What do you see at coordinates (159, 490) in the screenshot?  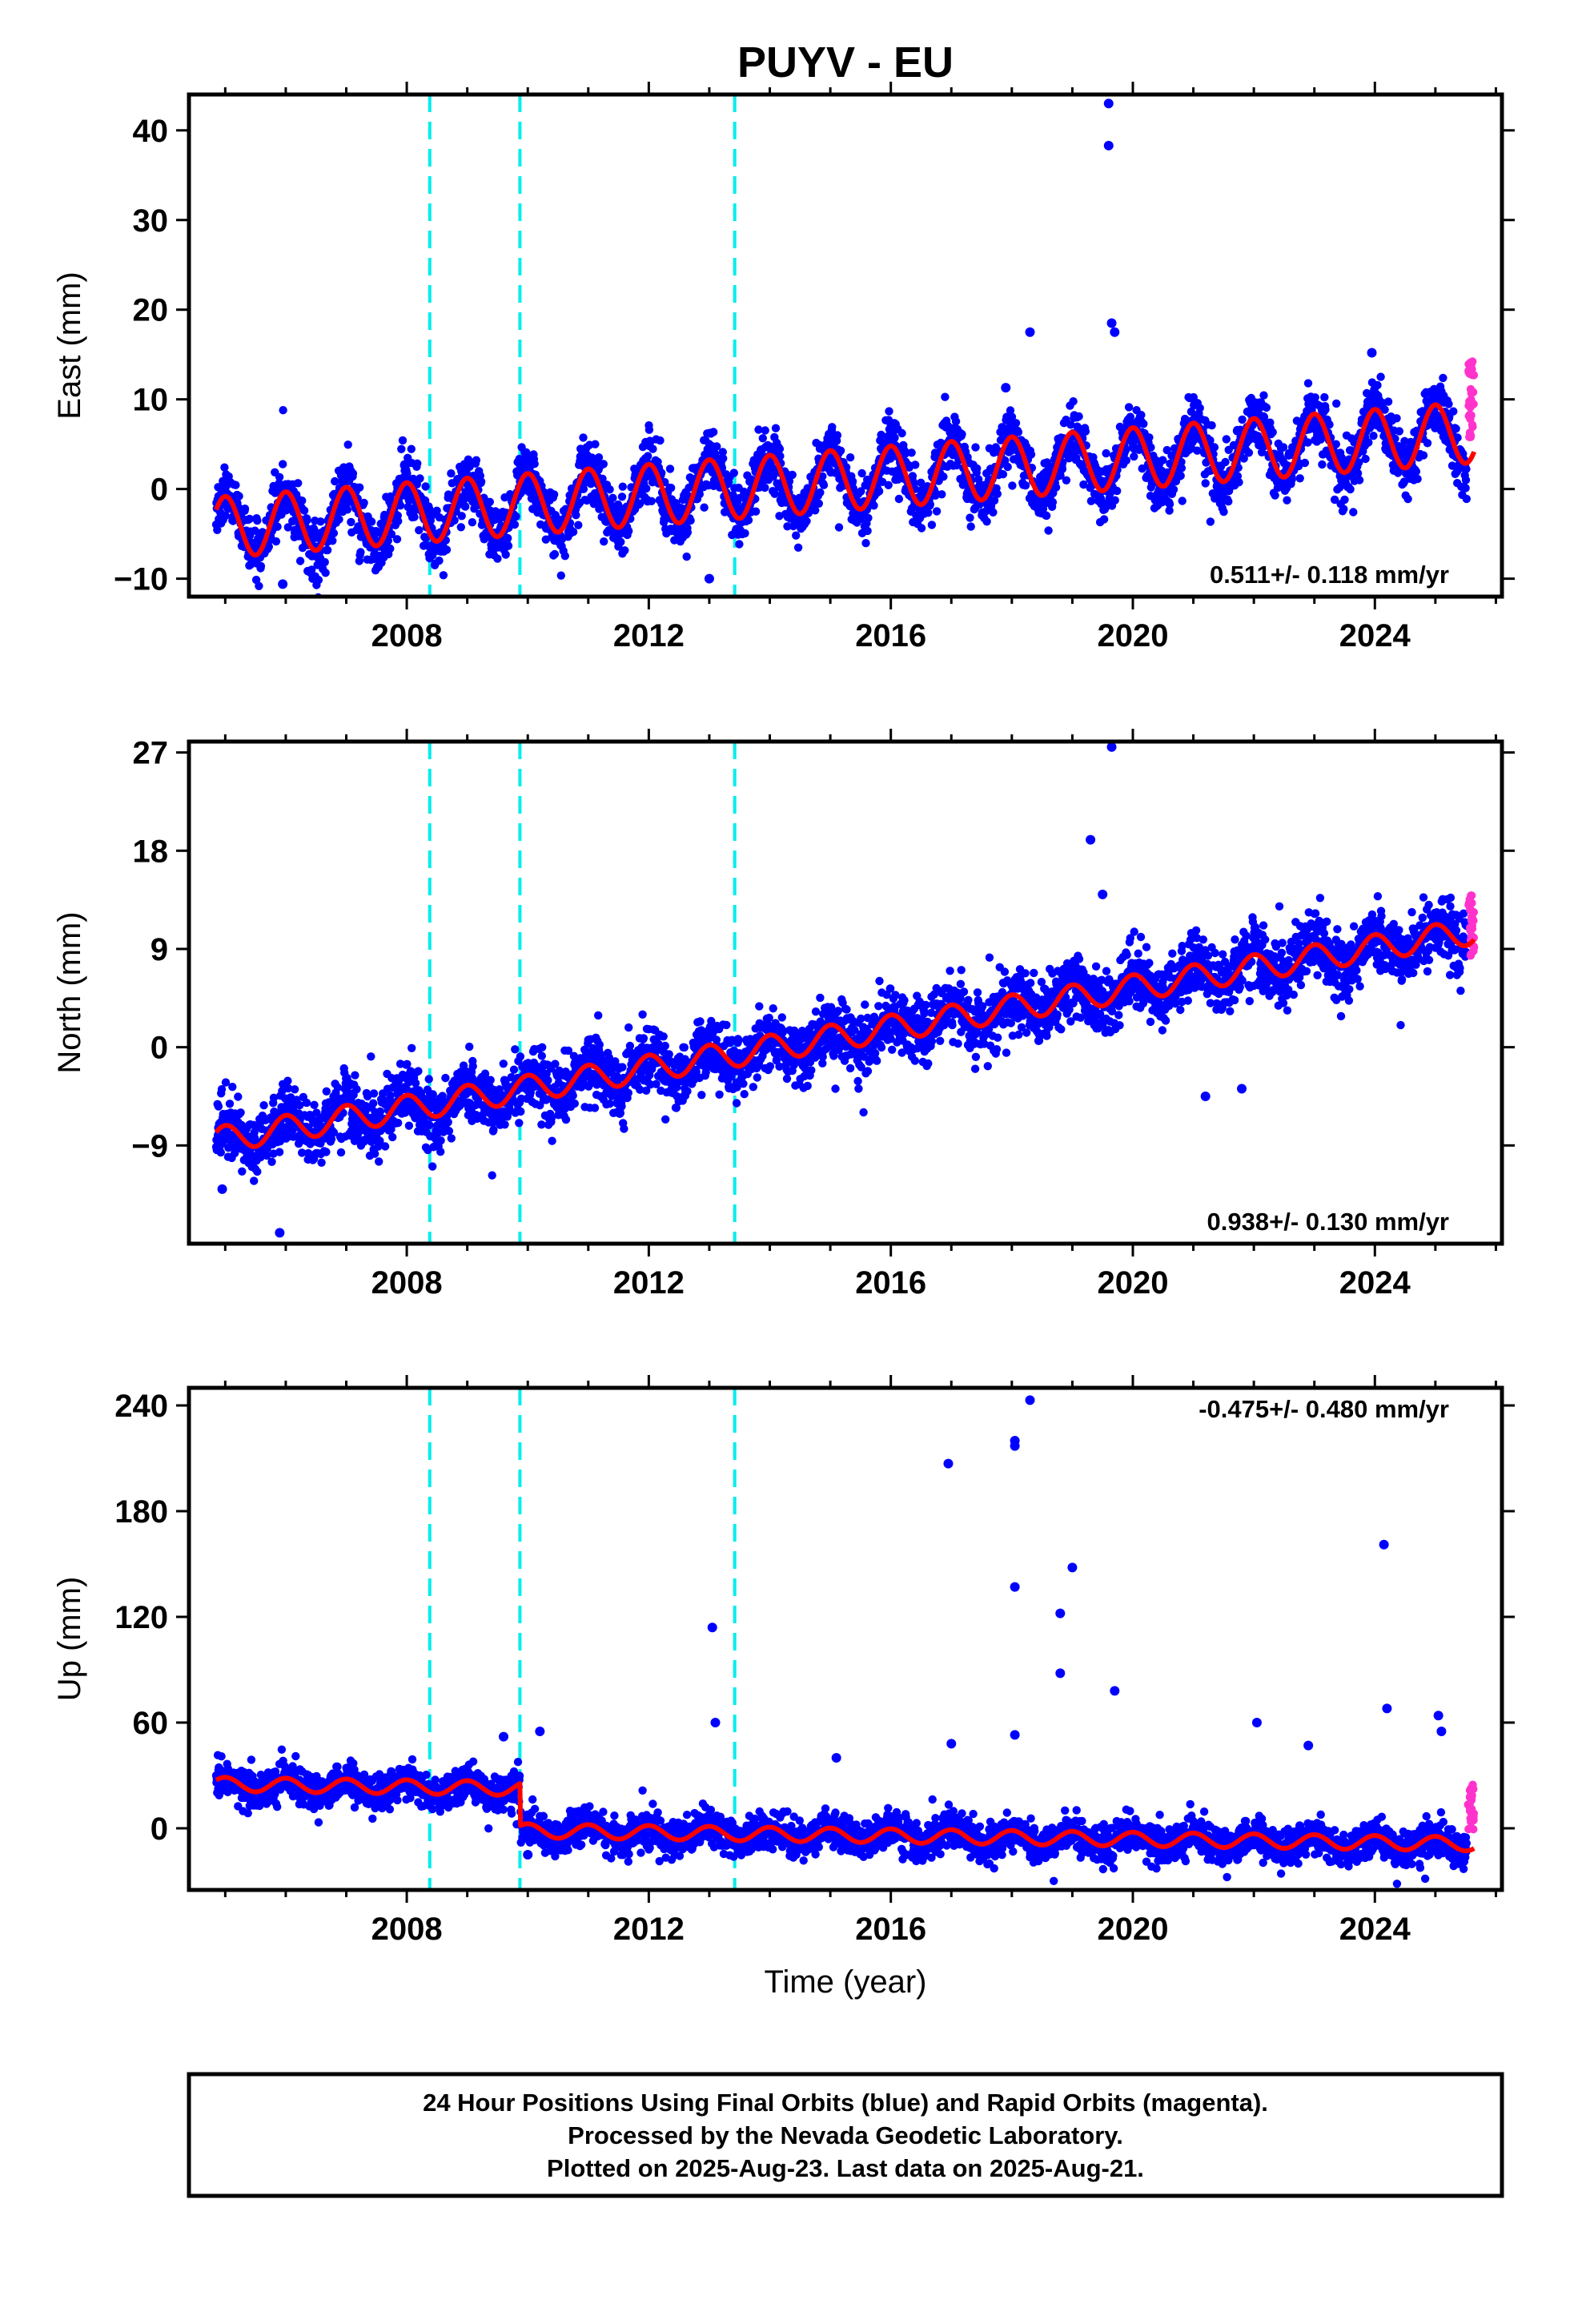 I see `east-y-tick-label: 0` at bounding box center [159, 490].